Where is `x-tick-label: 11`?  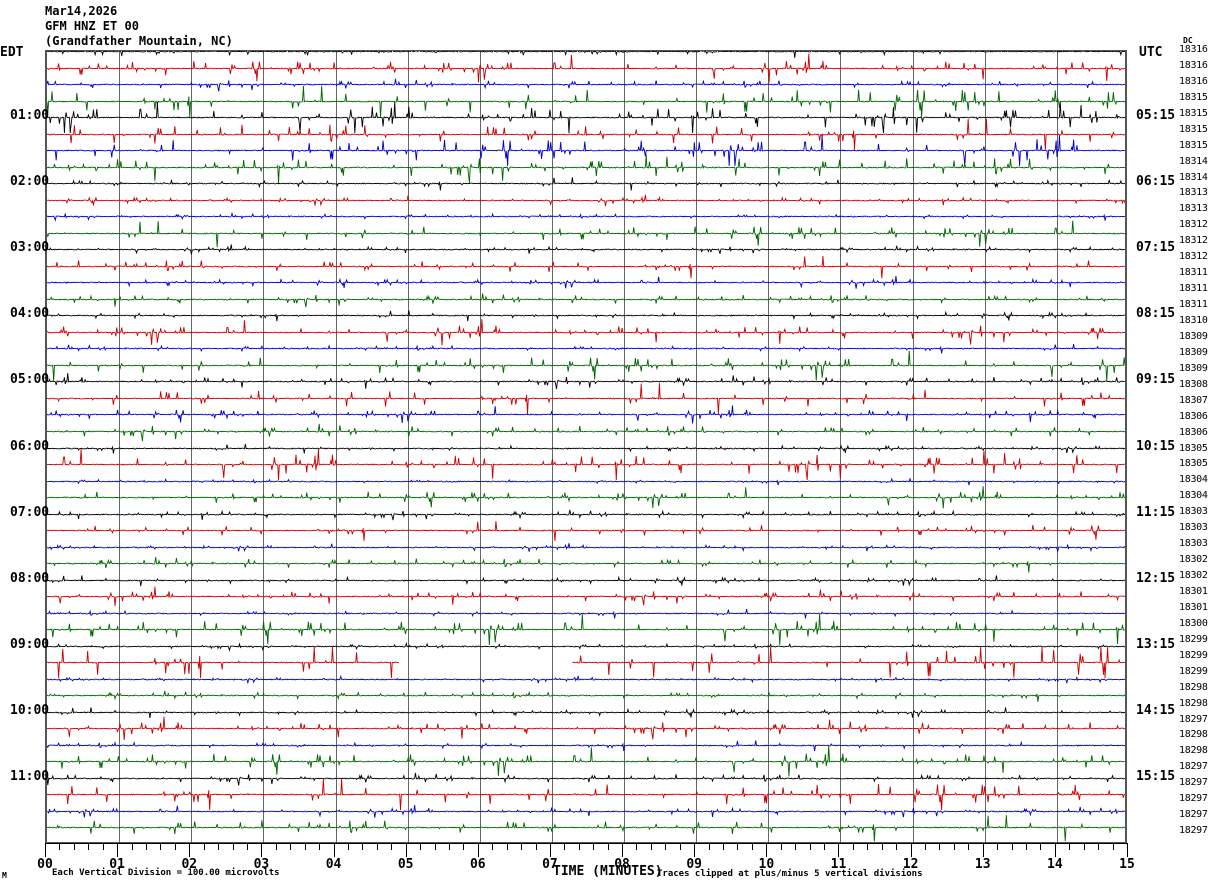 x-tick-label: 11 is located at coordinates (838, 864).